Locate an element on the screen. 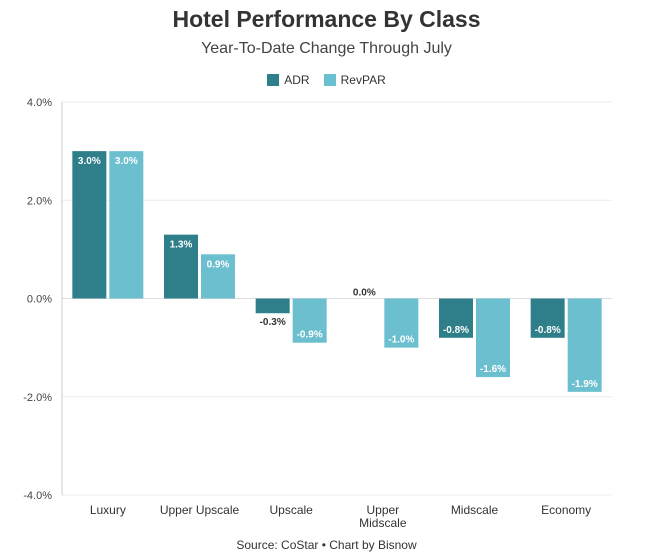 The width and height of the screenshot is (653, 559). x-tick-label: Economy is located at coordinates (566, 510).